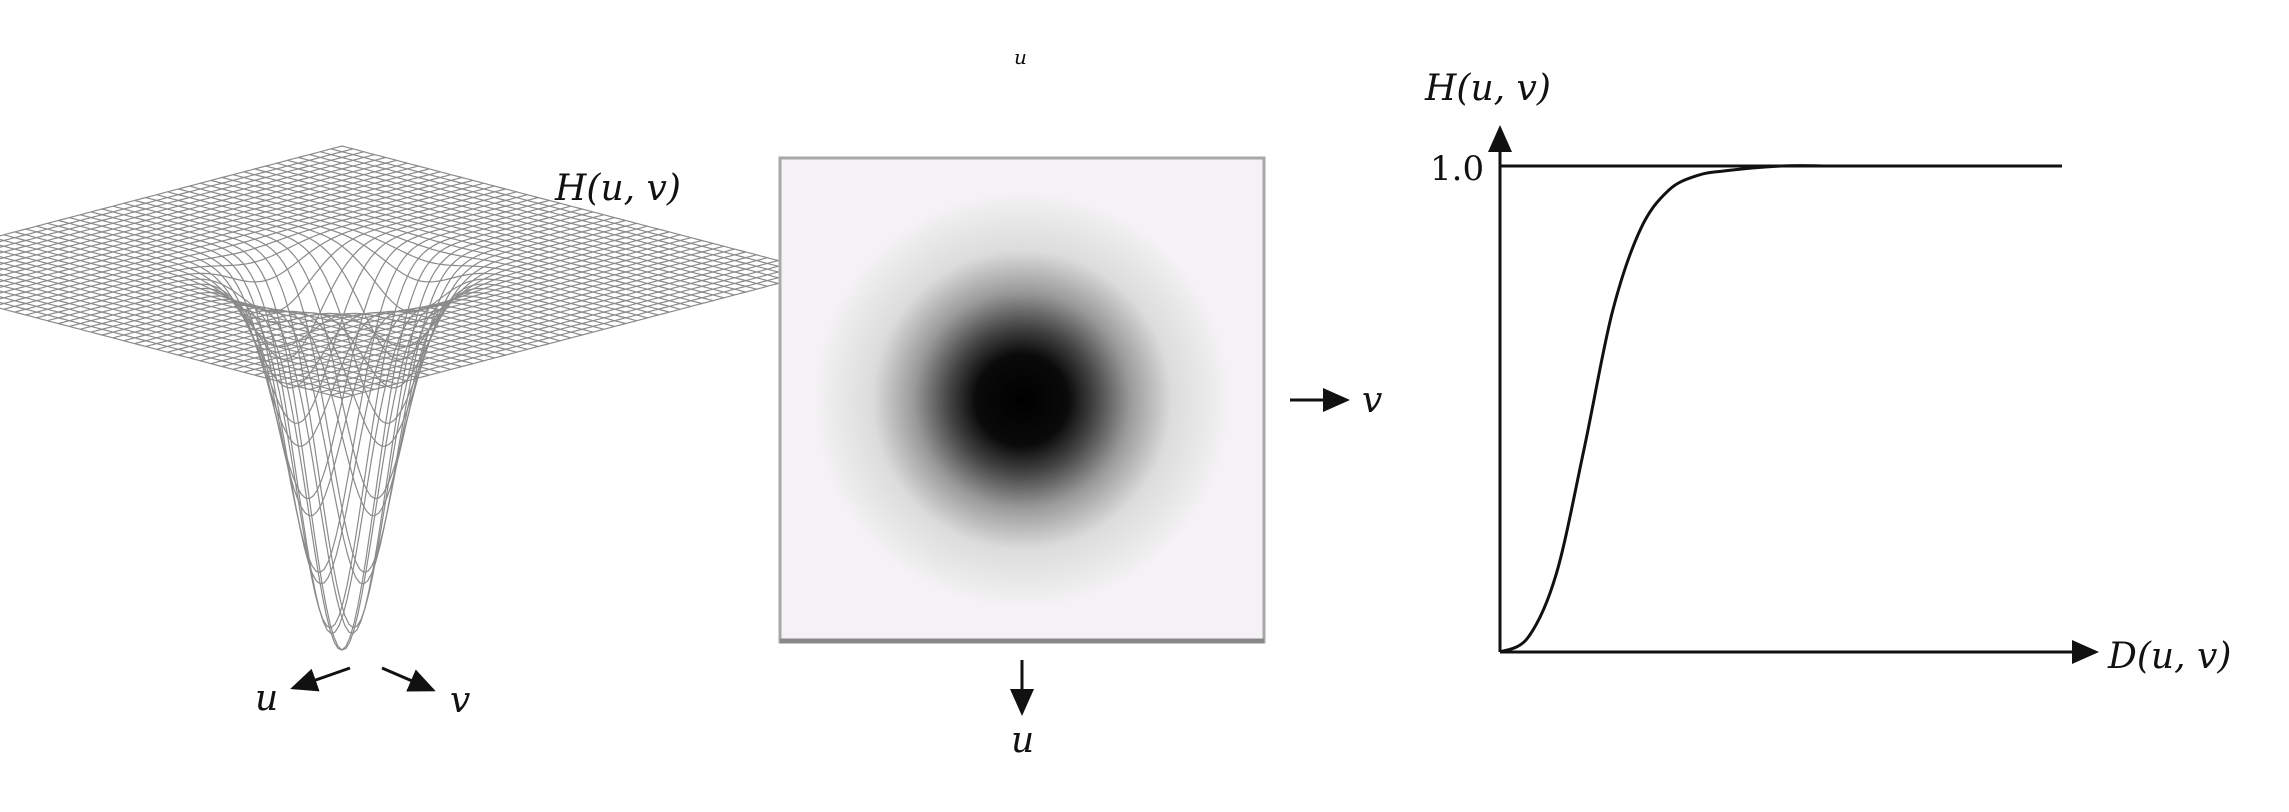 The image size is (2289, 812). I want to click on y-tick-1: 1.0, so click(1457, 169).